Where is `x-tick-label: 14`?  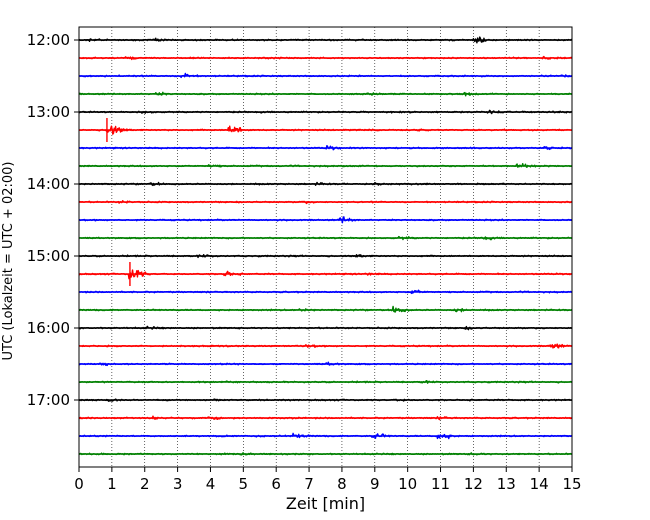
x-tick-label: 14 is located at coordinates (539, 484).